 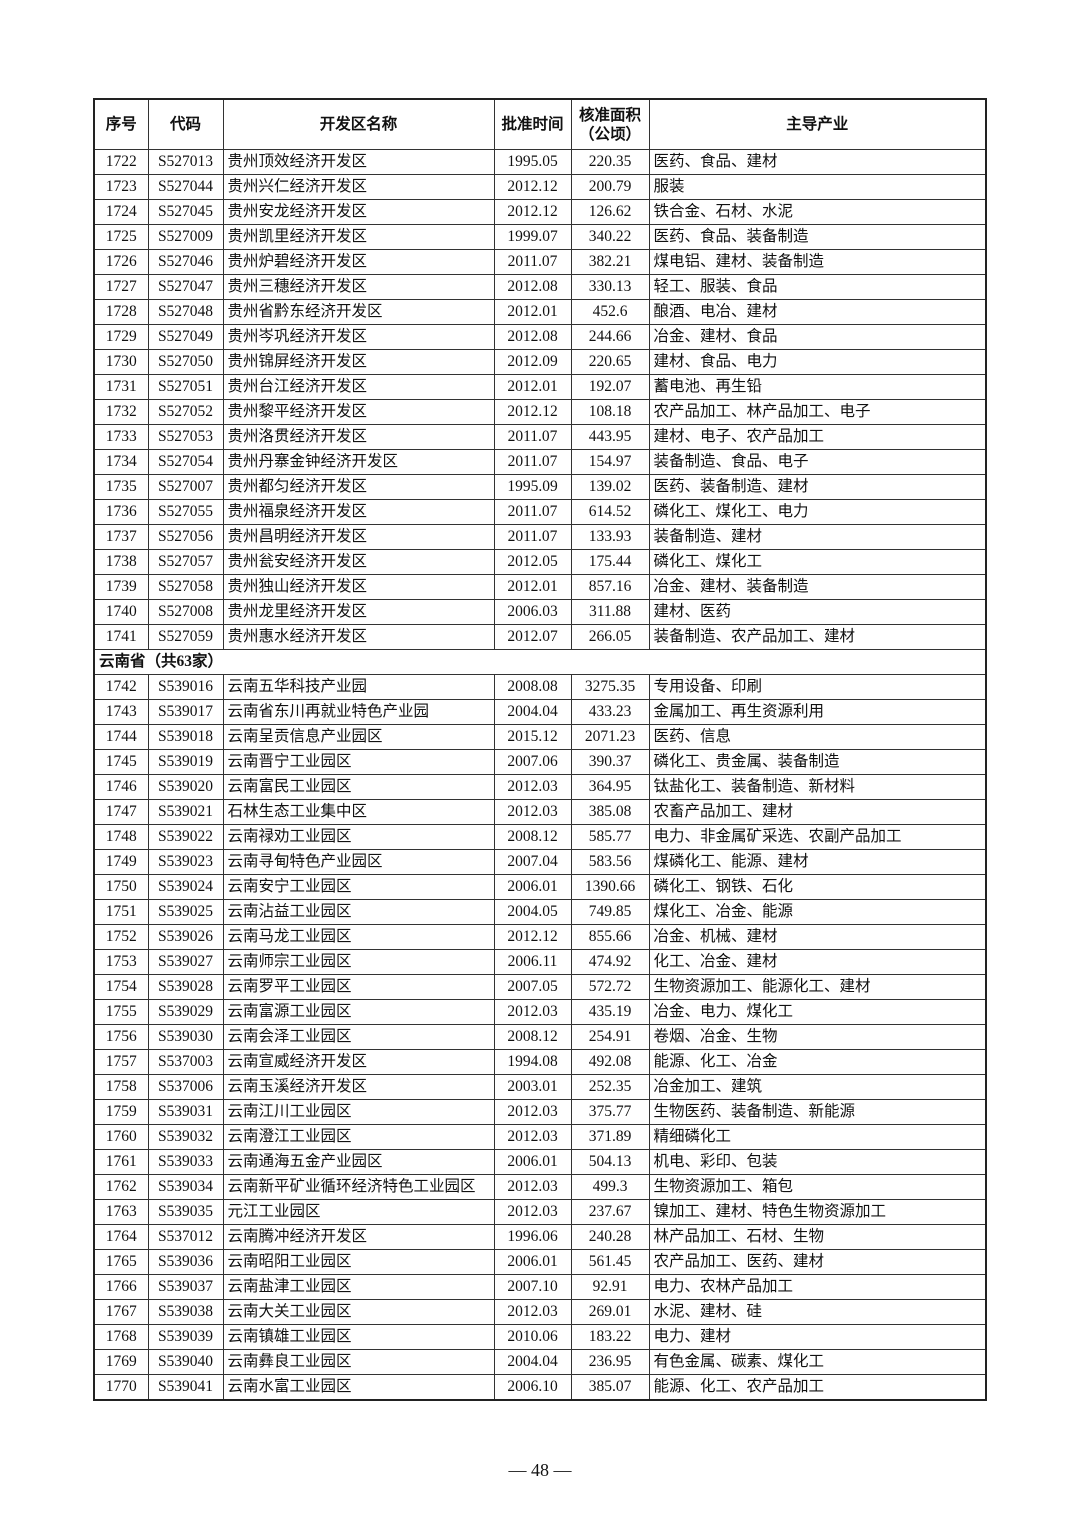 I want to click on cell-industry: 冶金、建材、食品, so click(x=817, y=337).